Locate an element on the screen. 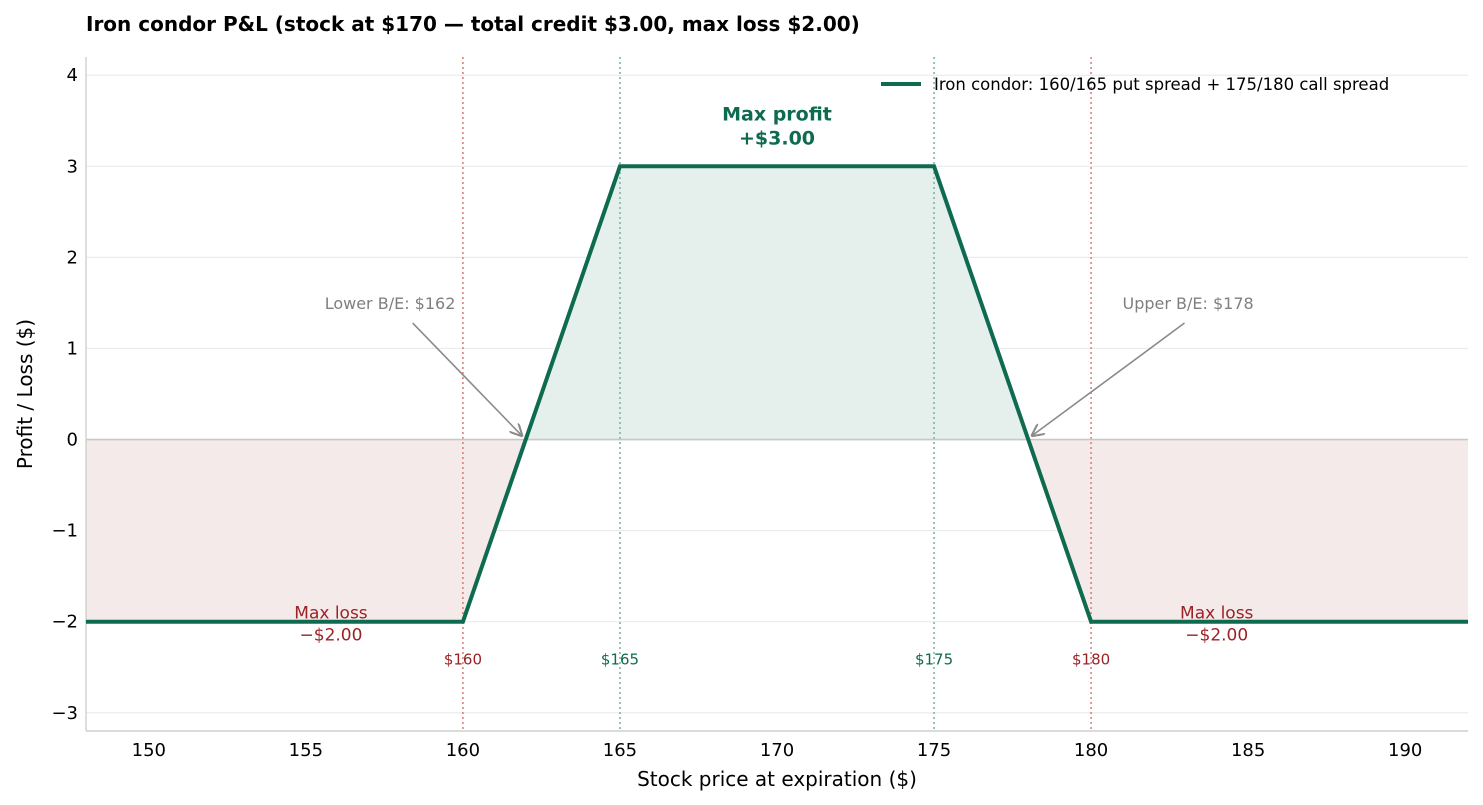 This screenshot has width=1483, height=805. y-tick-label: −2 is located at coordinates (64, 622).